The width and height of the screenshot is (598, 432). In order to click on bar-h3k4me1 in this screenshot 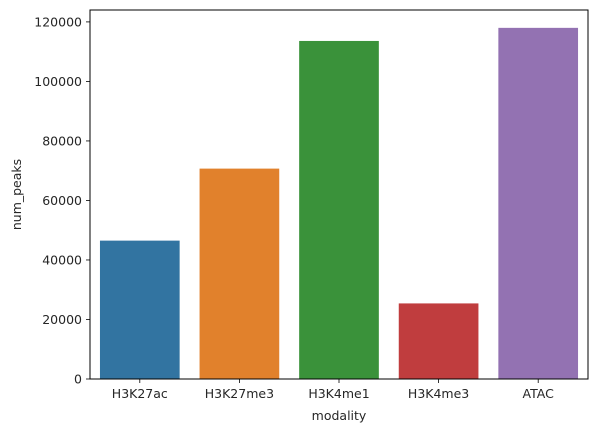, I will do `click(339, 209)`.